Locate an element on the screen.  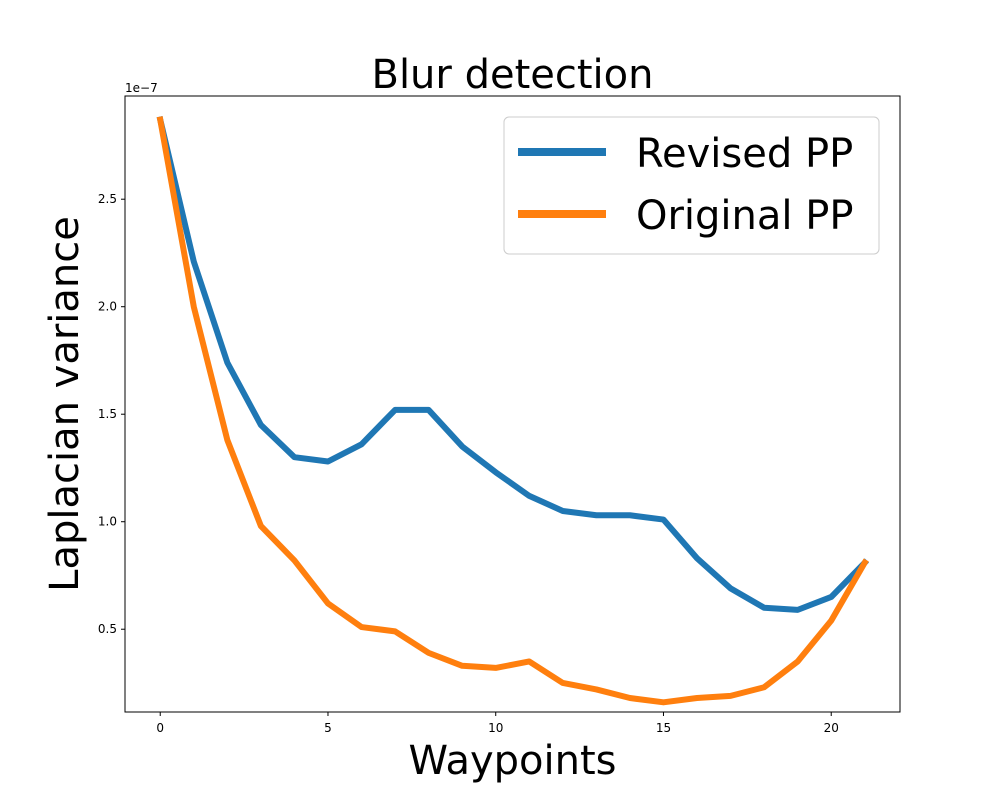
y-tick-label: 2.5 is located at coordinates (107, 199).